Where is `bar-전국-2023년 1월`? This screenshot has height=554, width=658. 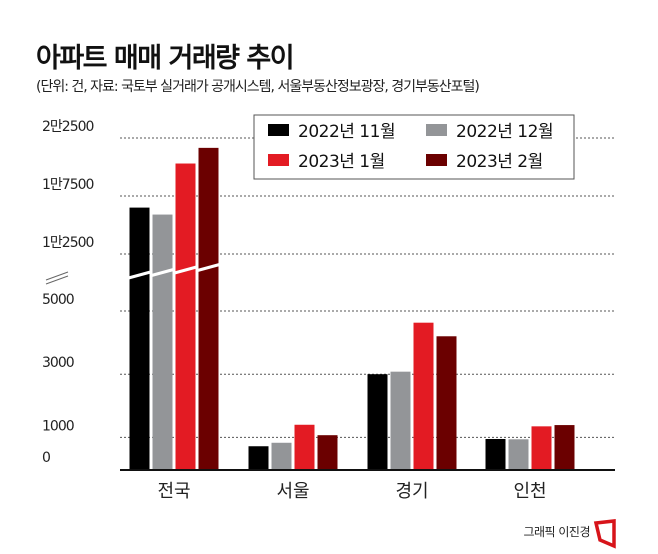 bar-전국-2023년 1월 is located at coordinates (185, 316).